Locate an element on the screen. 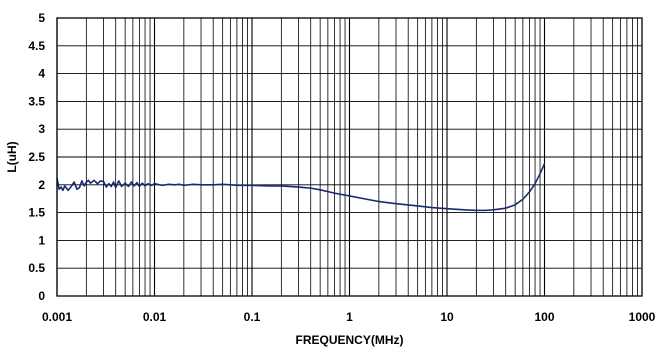  series-line is located at coordinates (301, 187).